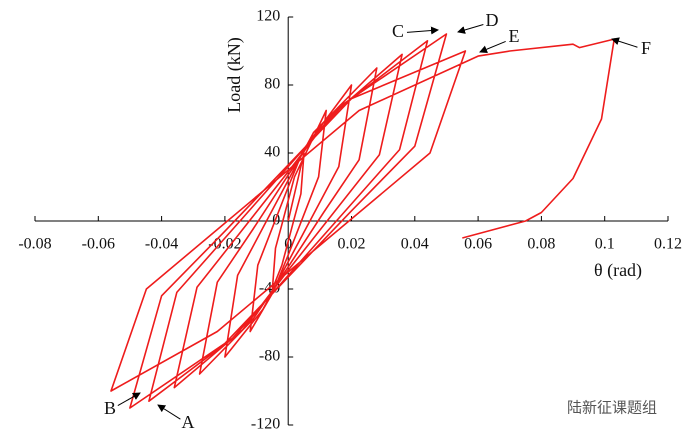  Describe the element at coordinates (618, 270) in the screenshot. I see `x-axis-label: θ (rad)` at that location.